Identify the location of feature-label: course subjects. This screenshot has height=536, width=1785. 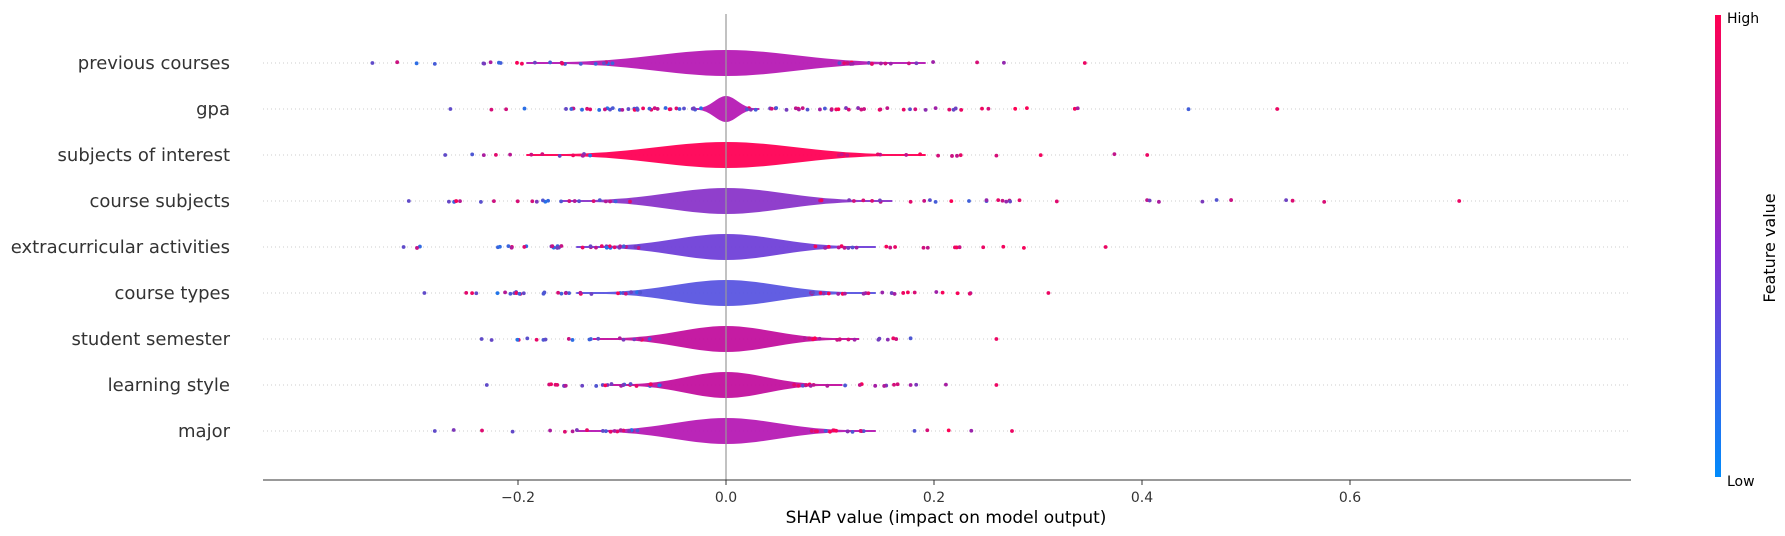
(159, 201).